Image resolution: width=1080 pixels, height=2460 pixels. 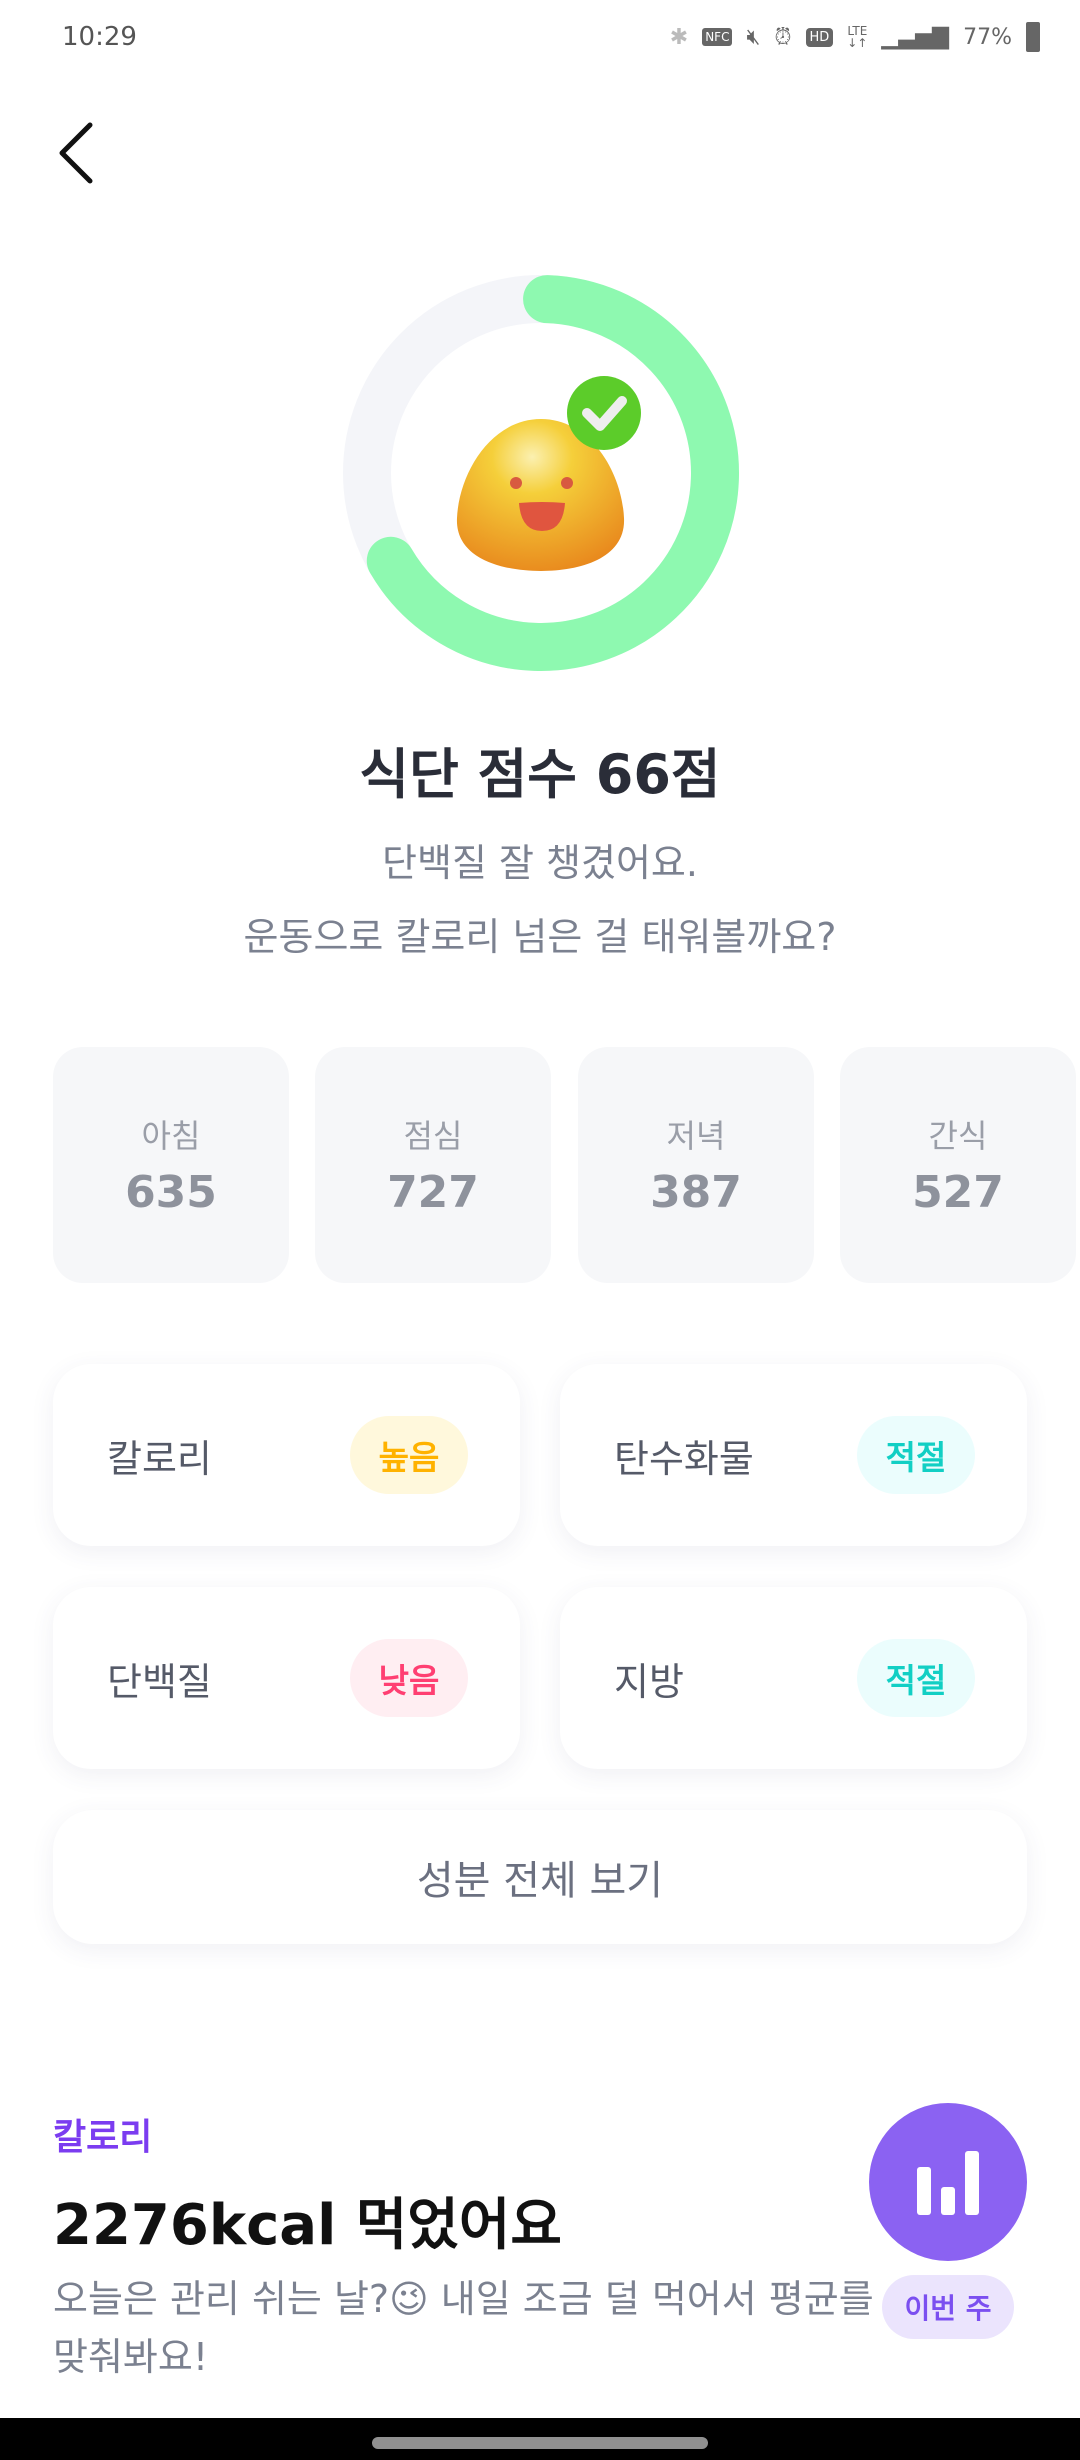 What do you see at coordinates (717, 37) in the screenshot?
I see `nfc-icon: NFC` at bounding box center [717, 37].